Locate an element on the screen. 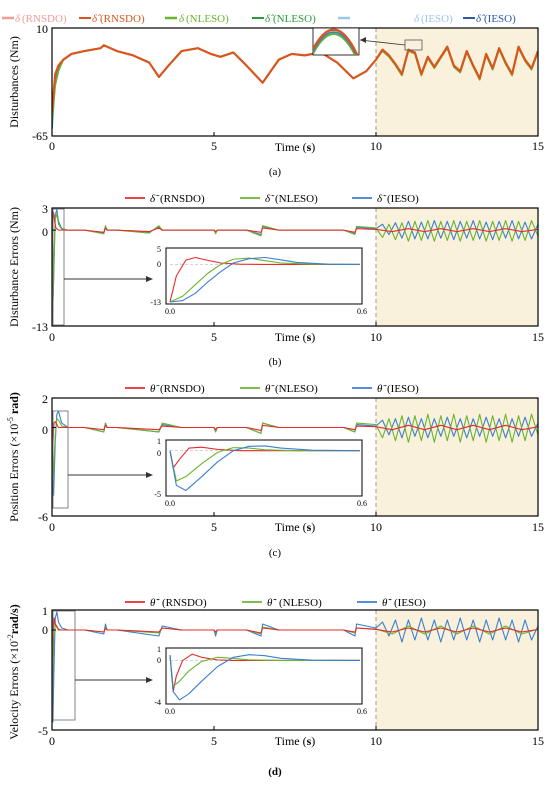 This screenshot has height=790, width=550. panel-b-xtick-5: 5 is located at coordinates (214, 337).